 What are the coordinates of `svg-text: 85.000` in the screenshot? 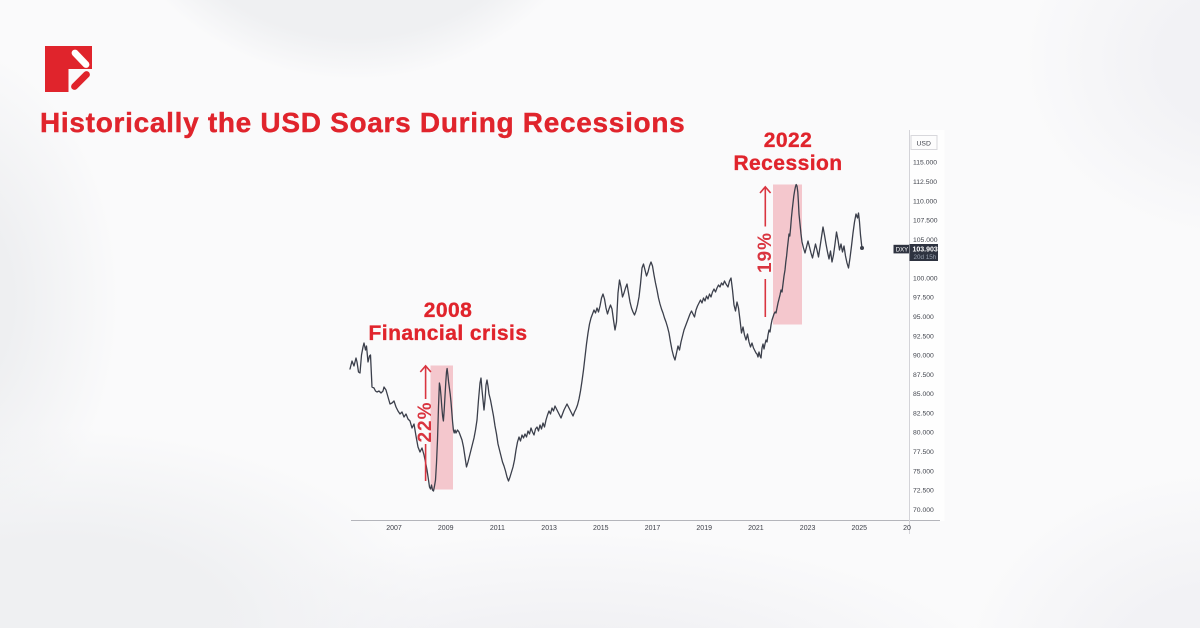 It's located at (923, 394).